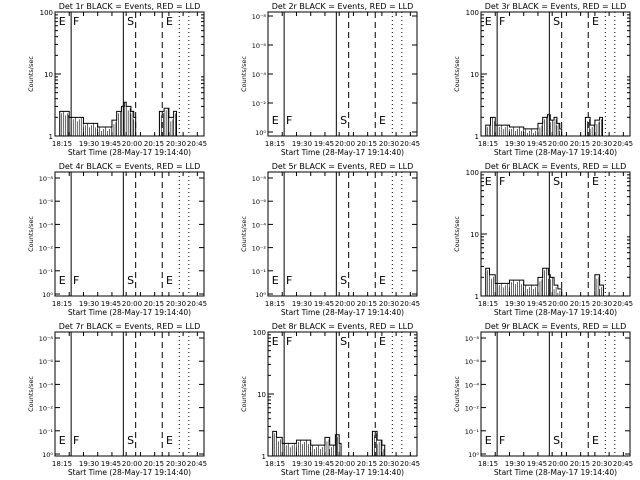  Describe the element at coordinates (130, 326) in the screenshot. I see `chart-title: Det 7r BLACK = Events, RED = LLD` at that location.